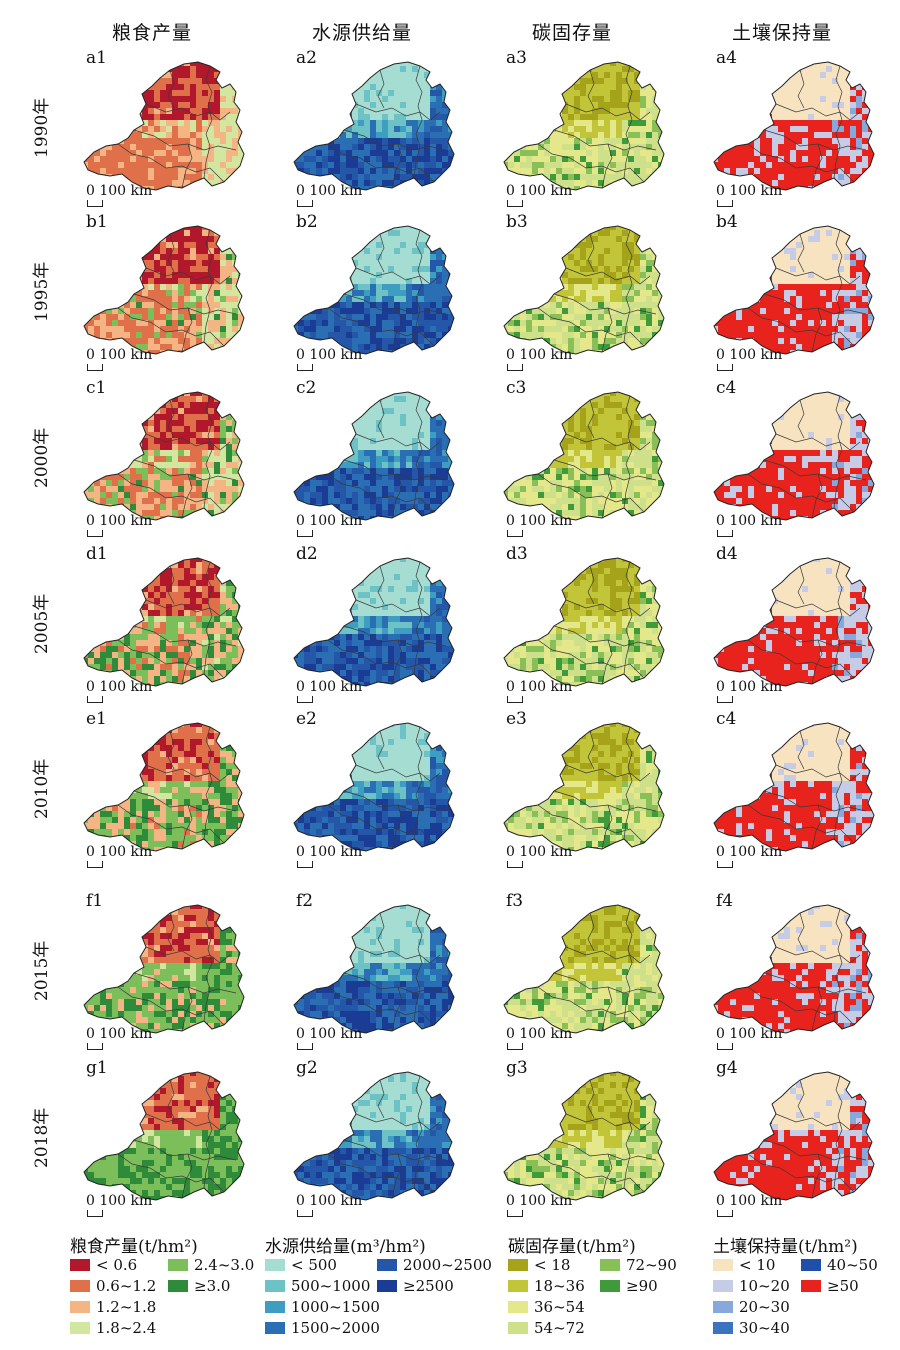 The image size is (900, 1350). I want to click on map-panel: d1 0 100 km, so click(175, 625).